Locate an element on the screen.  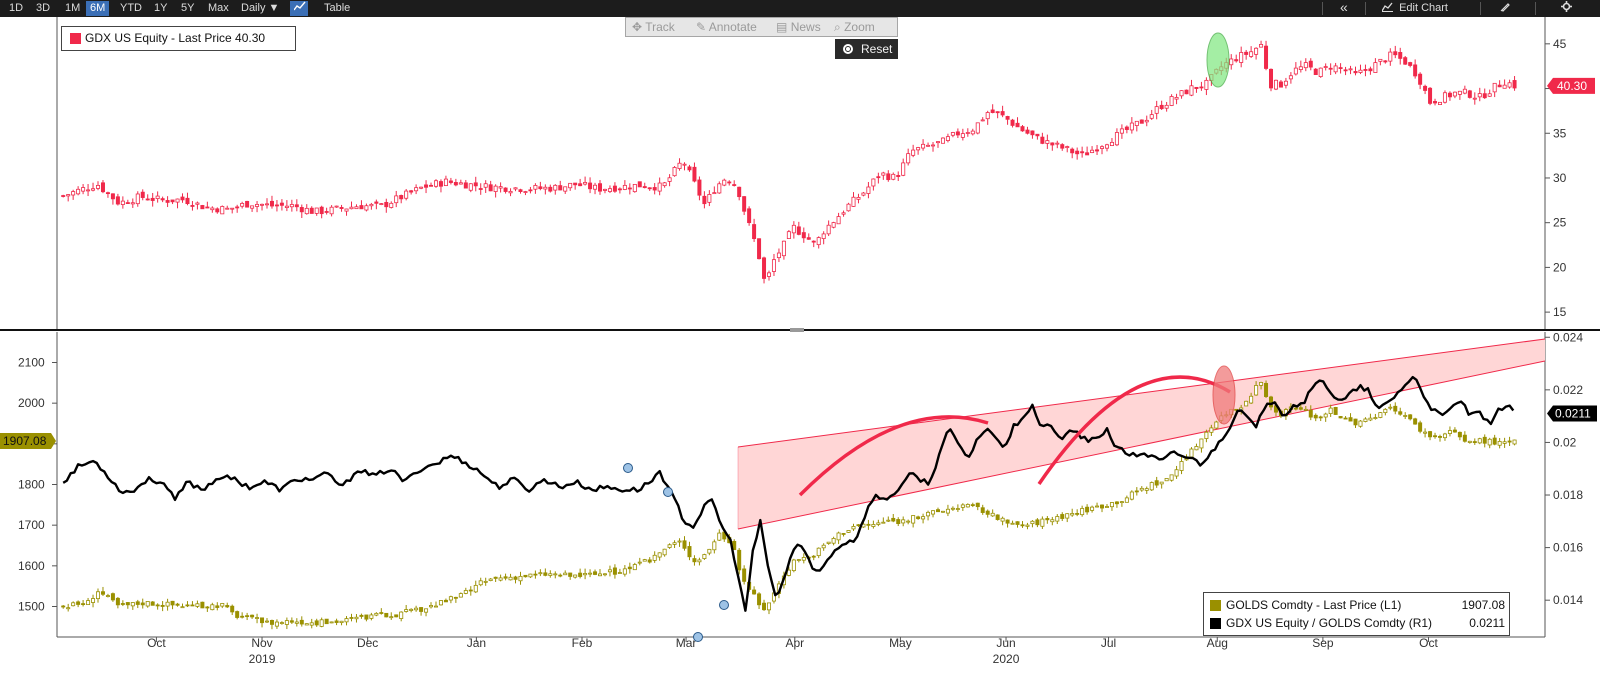
range-6m-button: 6M is located at coordinates (98, 8).